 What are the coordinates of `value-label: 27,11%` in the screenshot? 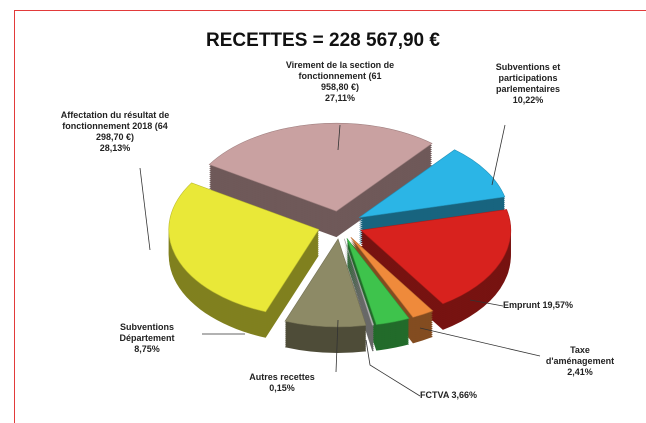 It's located at (340, 98).